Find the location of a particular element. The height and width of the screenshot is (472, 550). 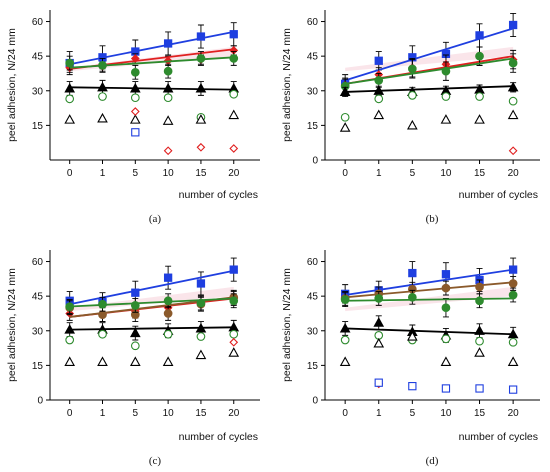

x-tick-label: 0 is located at coordinates (70, 413).